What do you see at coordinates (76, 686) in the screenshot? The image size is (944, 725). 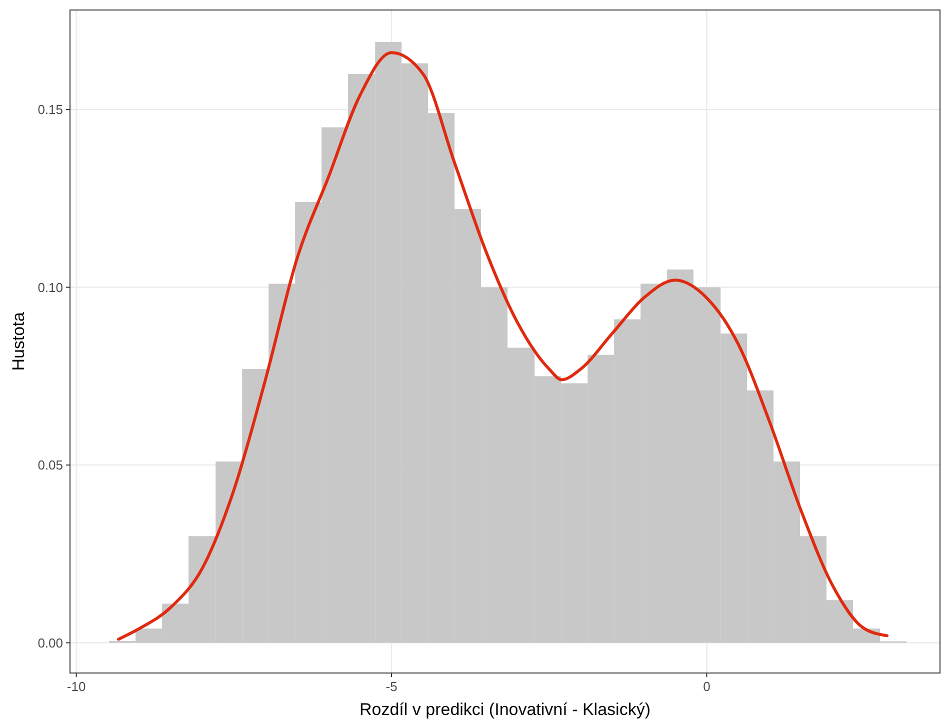 I see `x-tick-label: -10` at bounding box center [76, 686].